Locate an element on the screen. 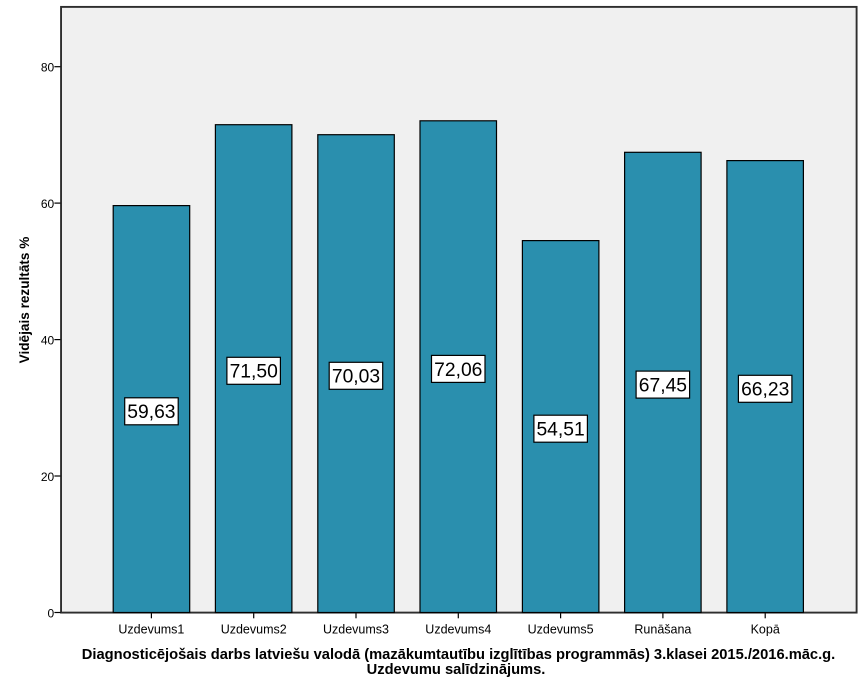 This screenshot has height=692, width=865. svg-text: Uzdevums4 is located at coordinates (458, 630).